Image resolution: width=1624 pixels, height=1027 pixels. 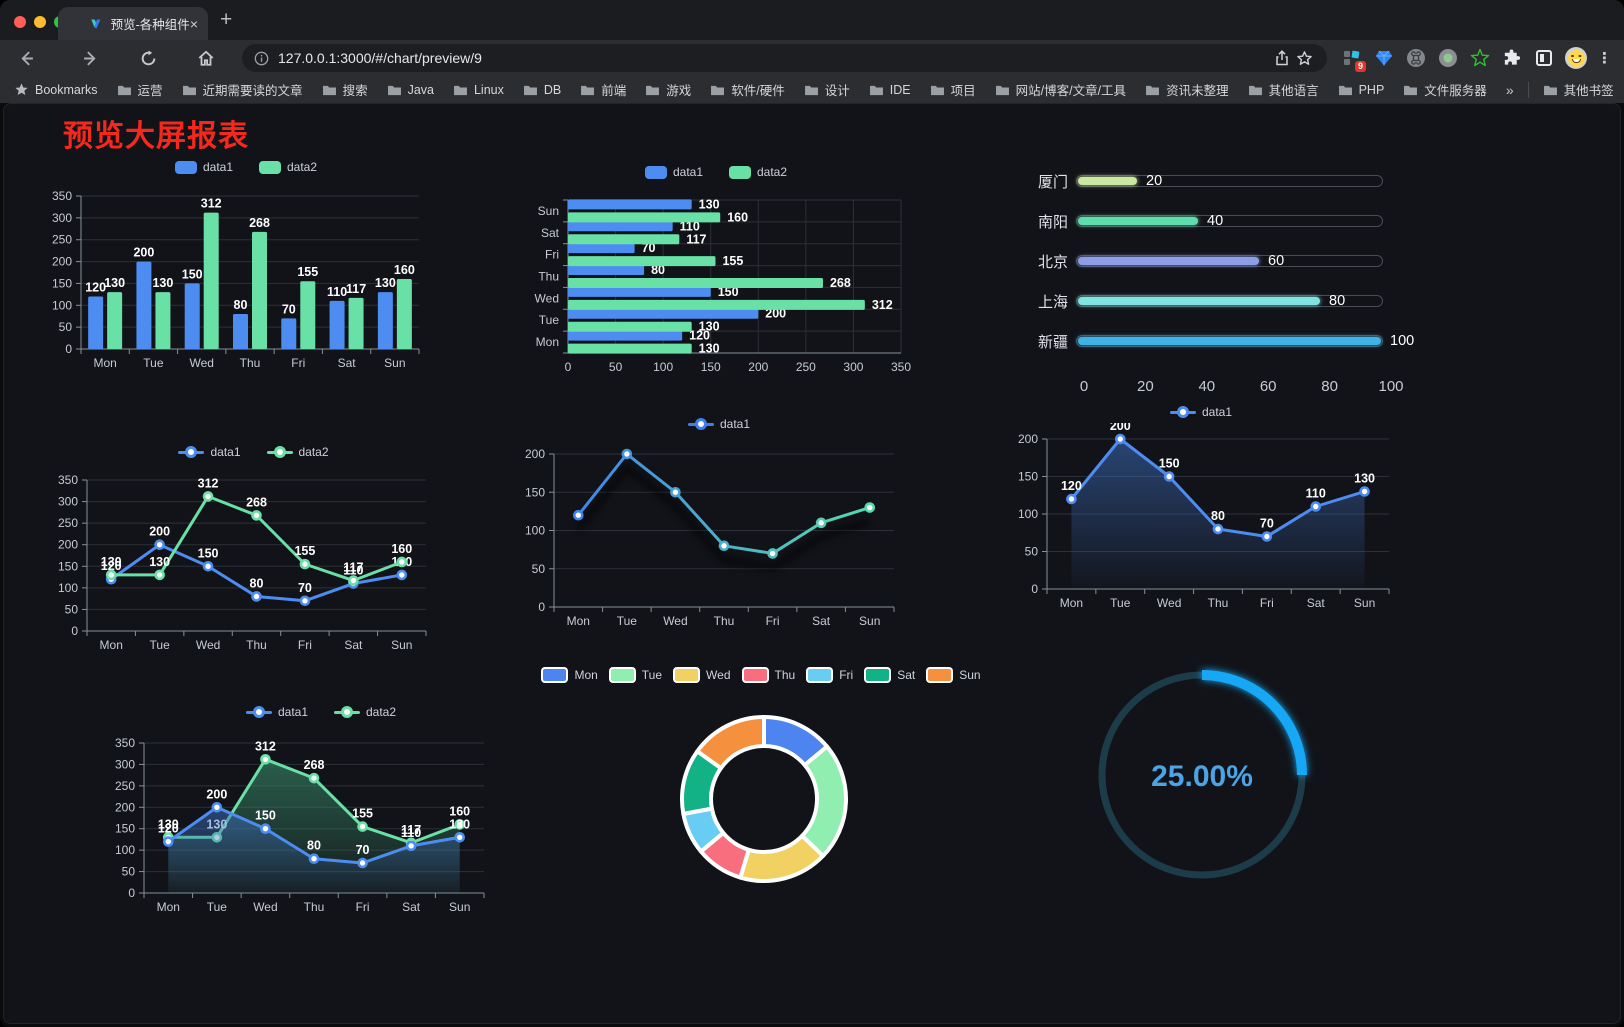 I want to click on url-bar: 127.0.0.1:3000/#/chart/preview/9, so click(x=784, y=58).